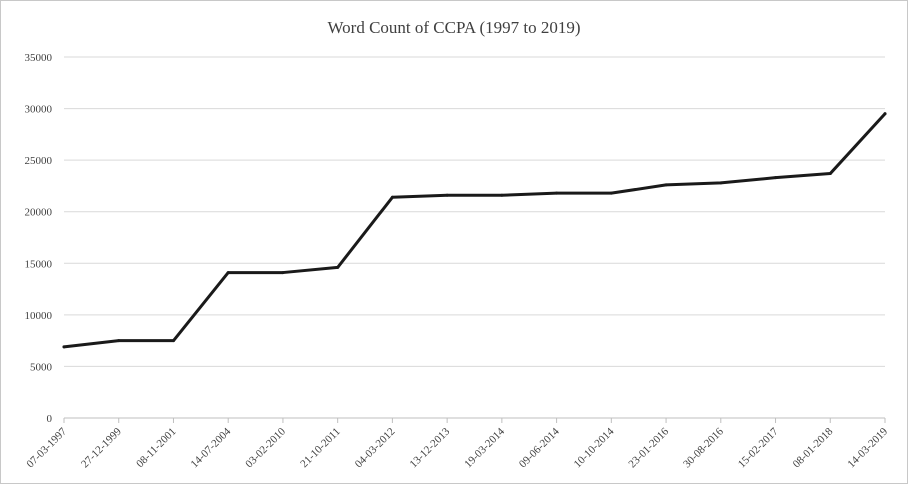  Describe the element at coordinates (50, 419) in the screenshot. I see `y-tick-label: 0` at that location.